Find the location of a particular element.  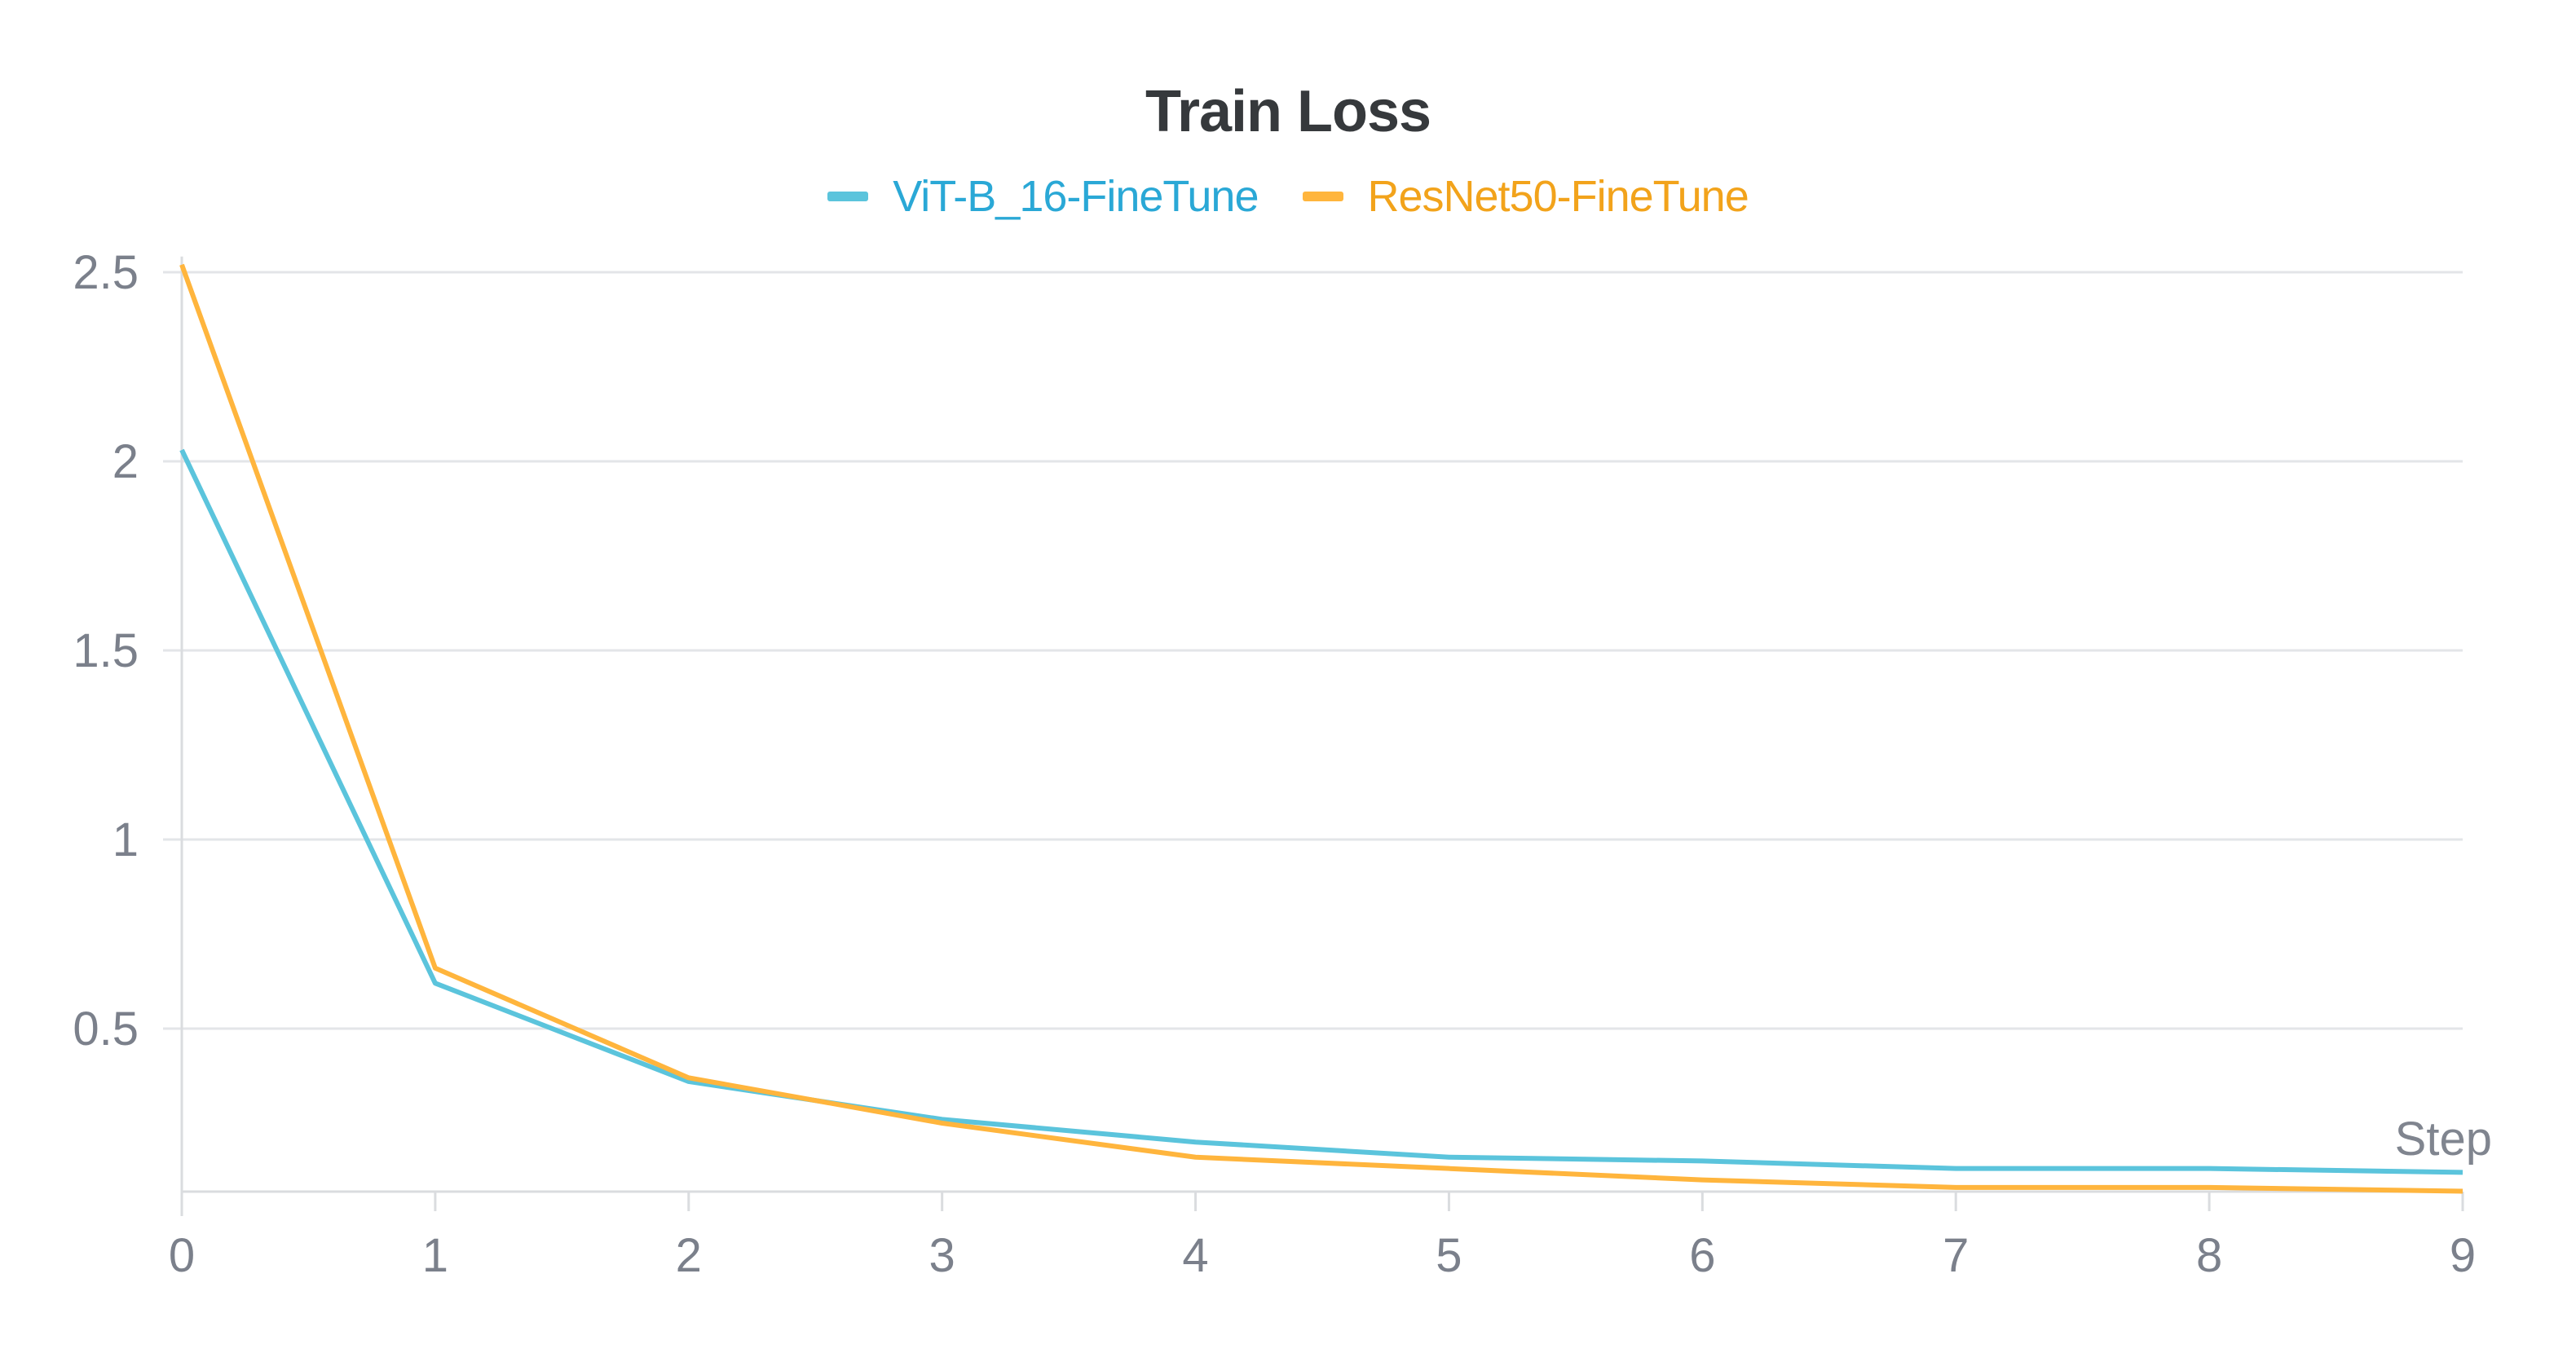

legend-label-vit: ViT-B_16-FineTune is located at coordinates (1076, 196).